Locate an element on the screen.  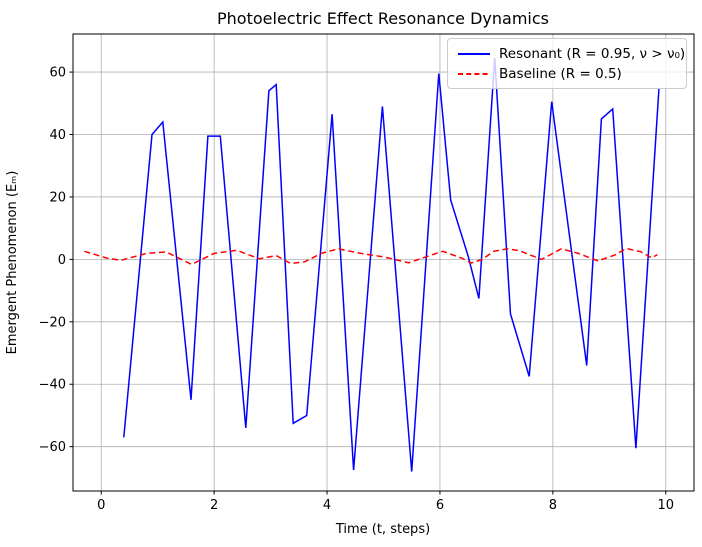
legend-swatch-baseline-line is located at coordinates (474, 74).